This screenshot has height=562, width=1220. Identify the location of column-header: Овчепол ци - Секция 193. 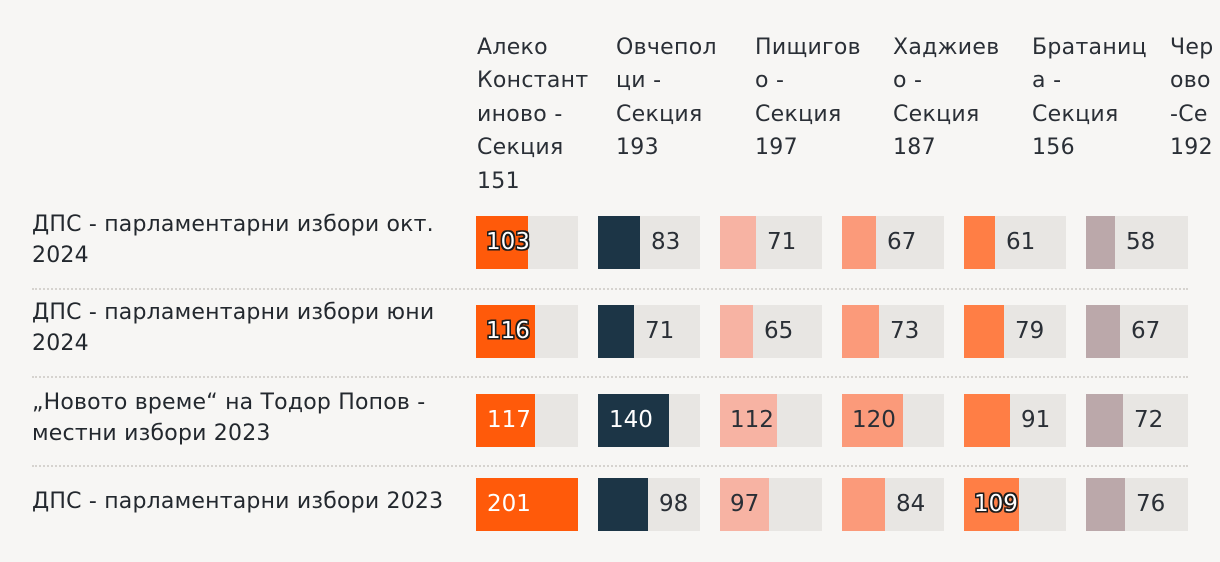
(666, 98).